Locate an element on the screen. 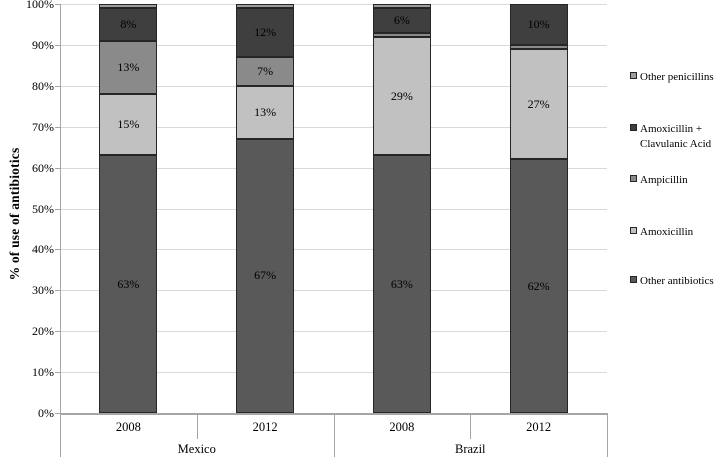 The height and width of the screenshot is (459, 720). segment-amoxicillin: 27% is located at coordinates (538, 104).